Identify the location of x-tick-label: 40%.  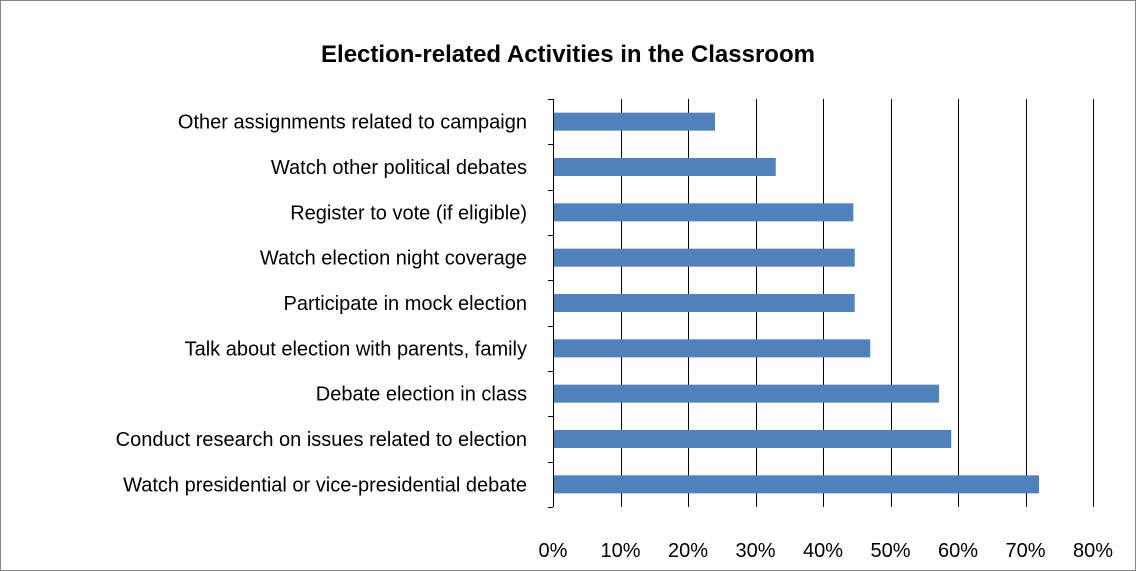
(823, 551).